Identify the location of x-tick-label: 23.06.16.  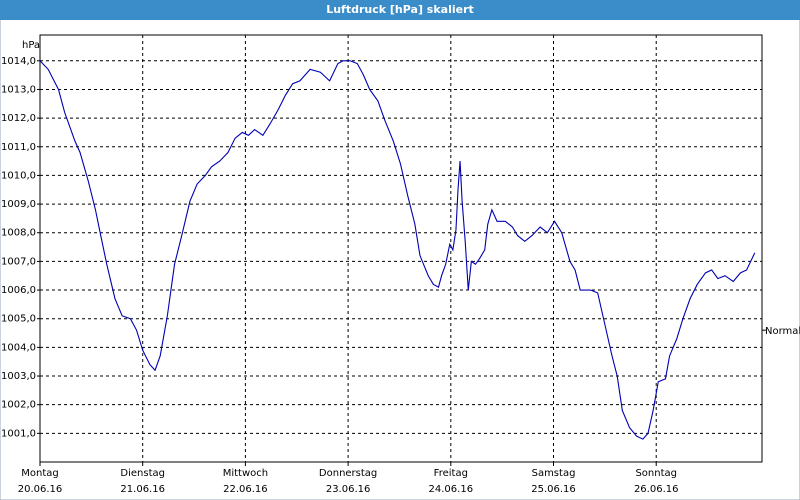
(348, 489).